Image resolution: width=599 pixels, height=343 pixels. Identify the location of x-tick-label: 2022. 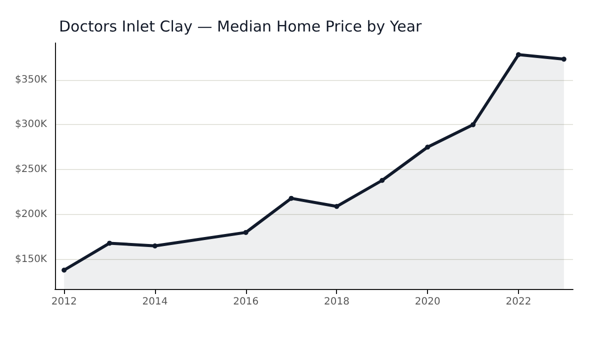
(519, 302).